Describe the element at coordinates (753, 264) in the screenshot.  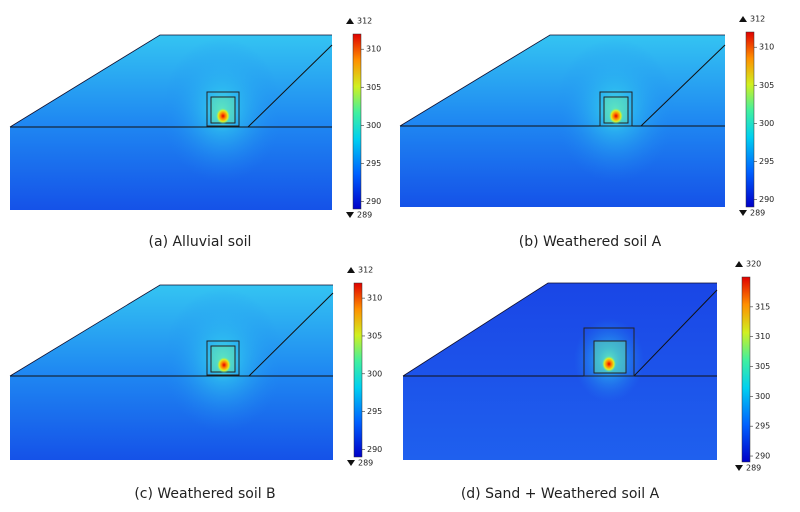
I see `colorbar-max: 320` at that location.